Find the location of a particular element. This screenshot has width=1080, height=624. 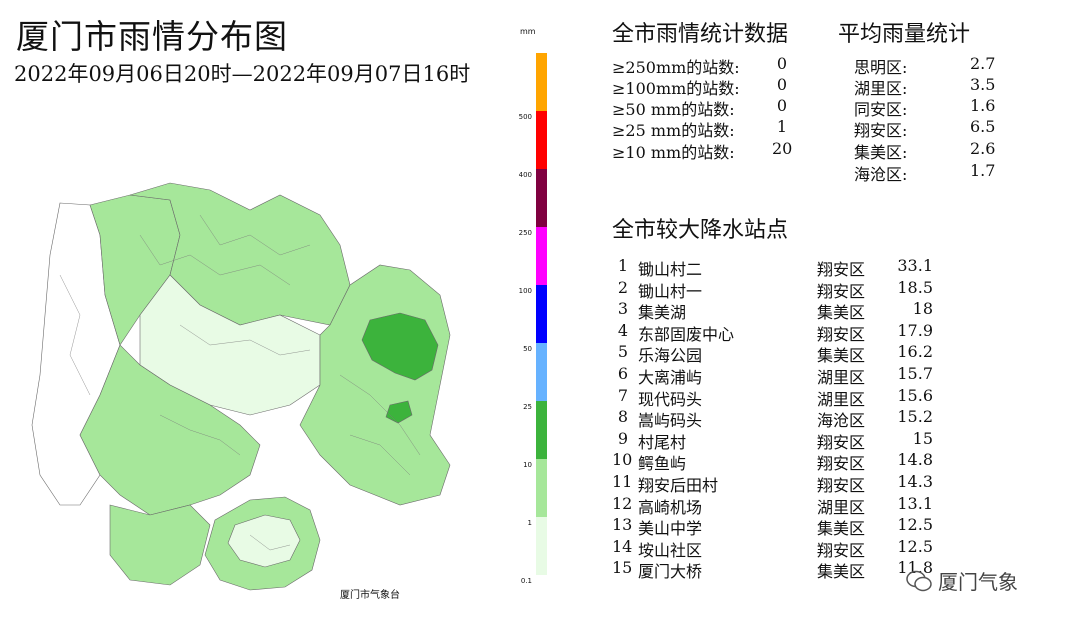

wechat-icon is located at coordinates (919, 580).